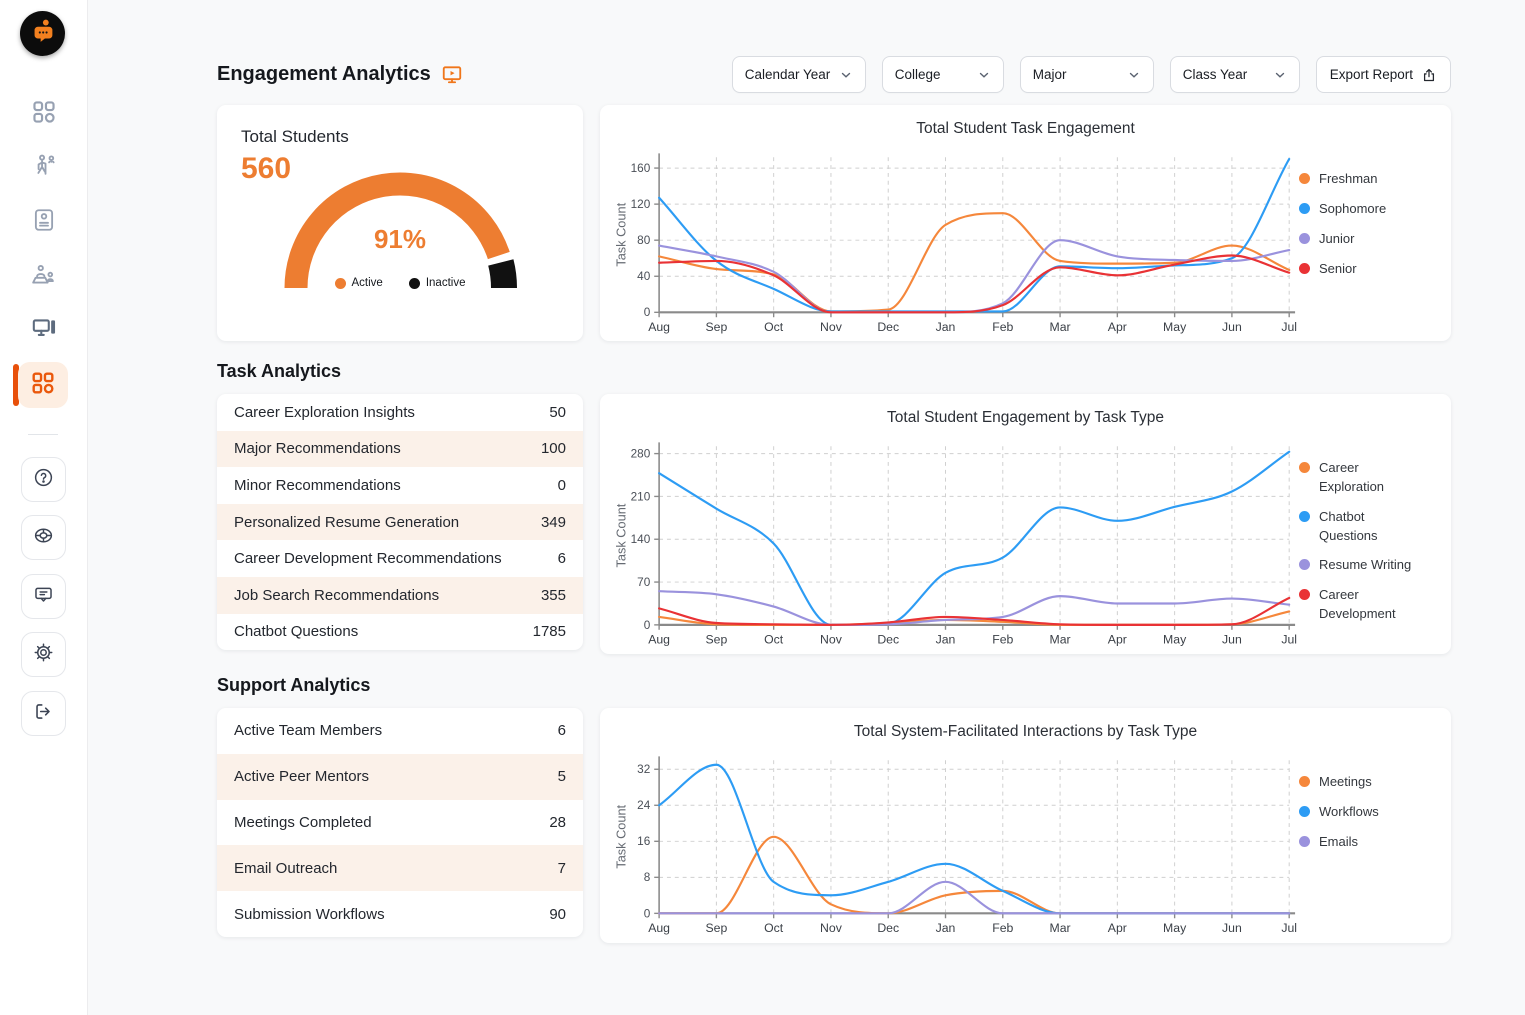  I want to click on row-label: Job Search Recommendations, so click(337, 595).